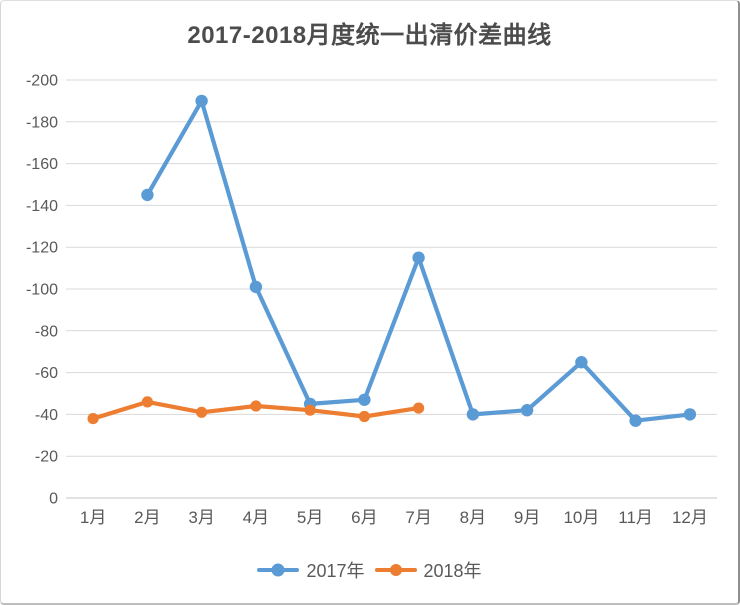  What do you see at coordinates (310, 410) in the screenshot?
I see `data-point-2018年-5月` at bounding box center [310, 410].